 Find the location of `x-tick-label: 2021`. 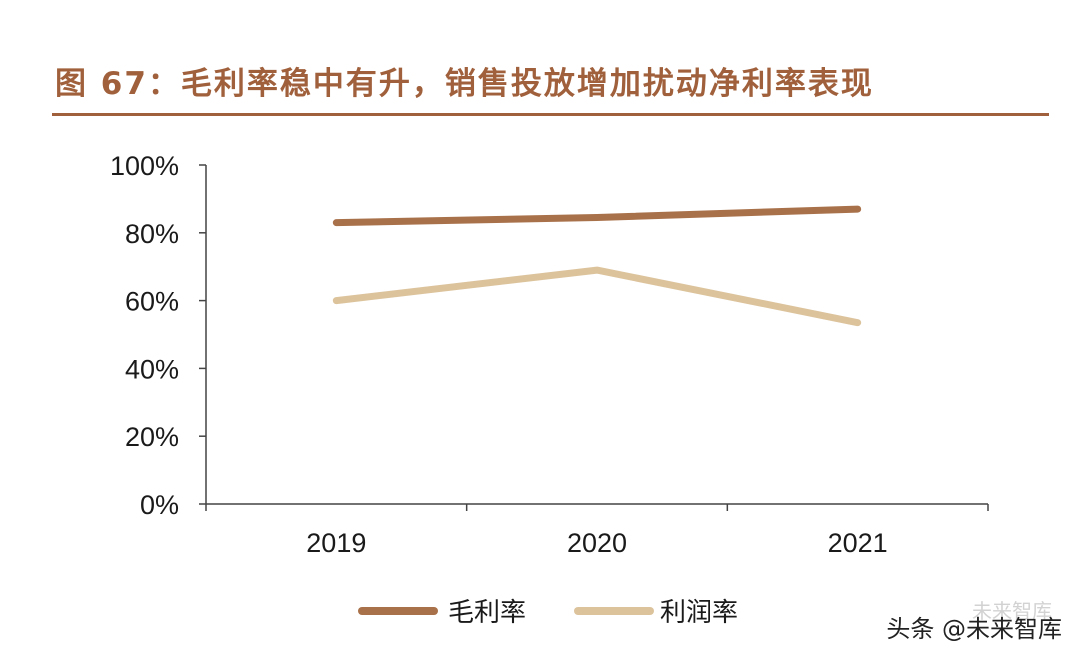

x-tick-label: 2021 is located at coordinates (858, 543).